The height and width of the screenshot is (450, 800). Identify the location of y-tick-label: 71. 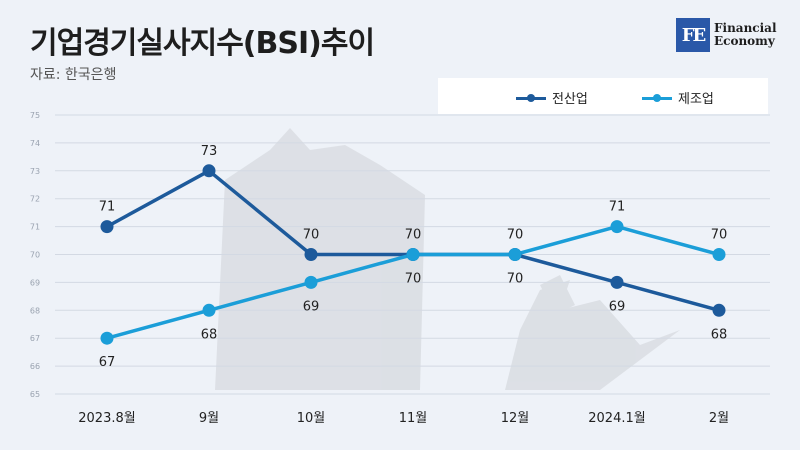
(35, 227).